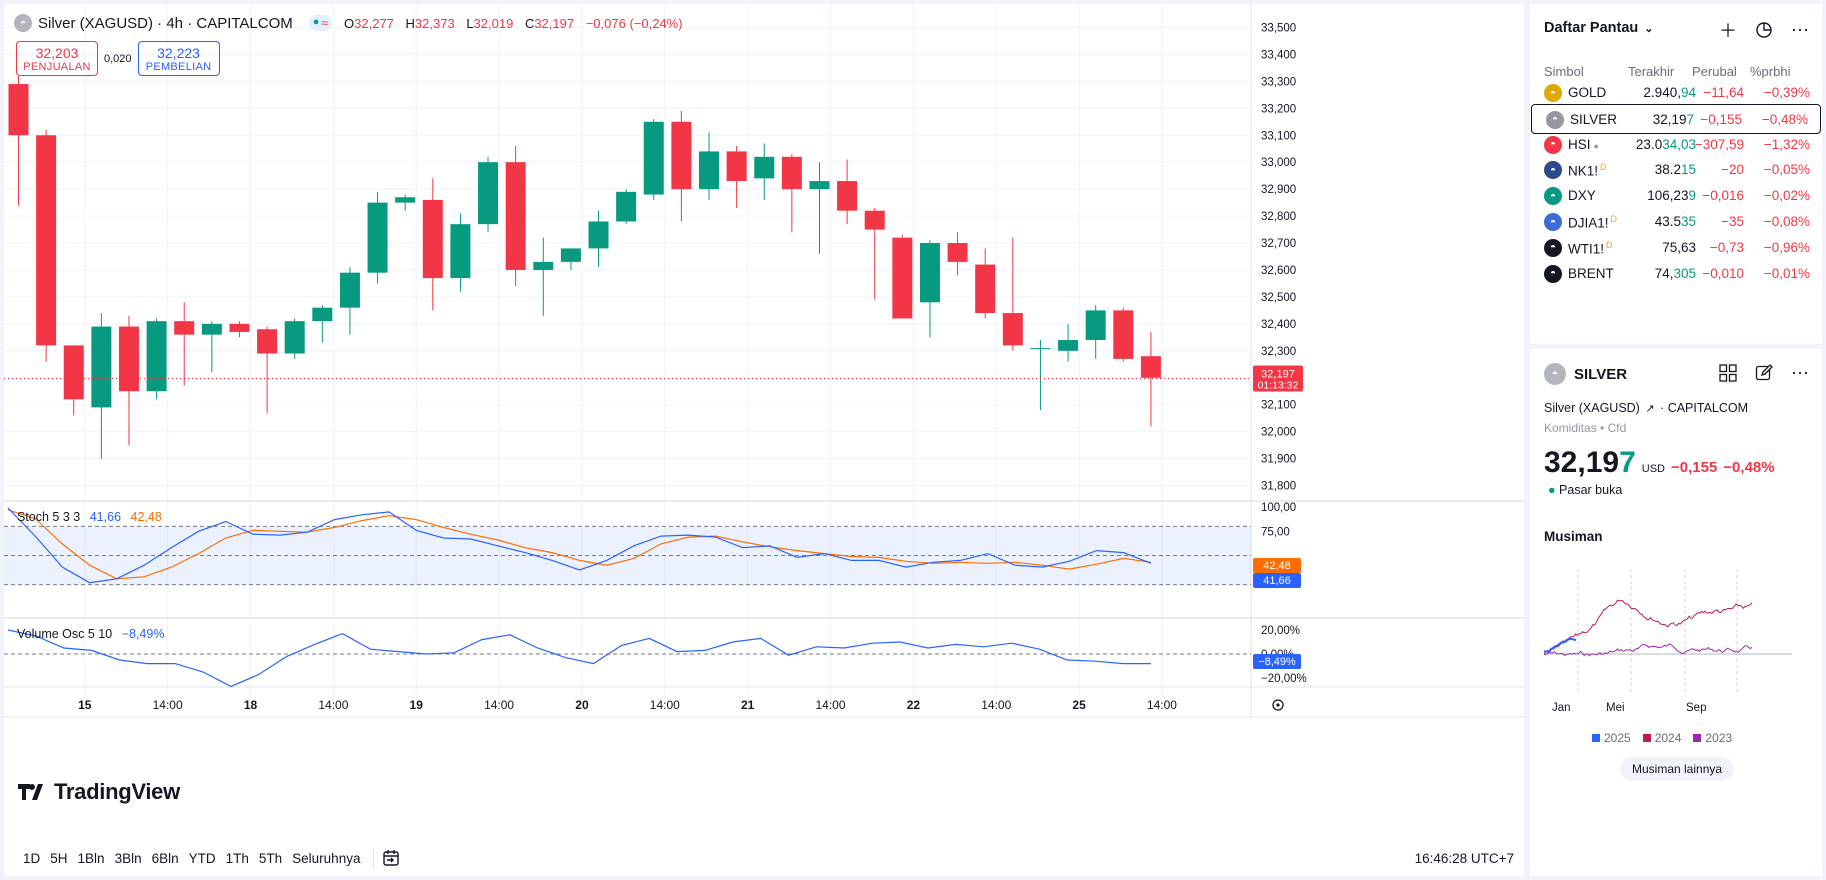  Describe the element at coordinates (1585, 490) in the screenshot. I see `market-status: ● Pasar buka` at that location.